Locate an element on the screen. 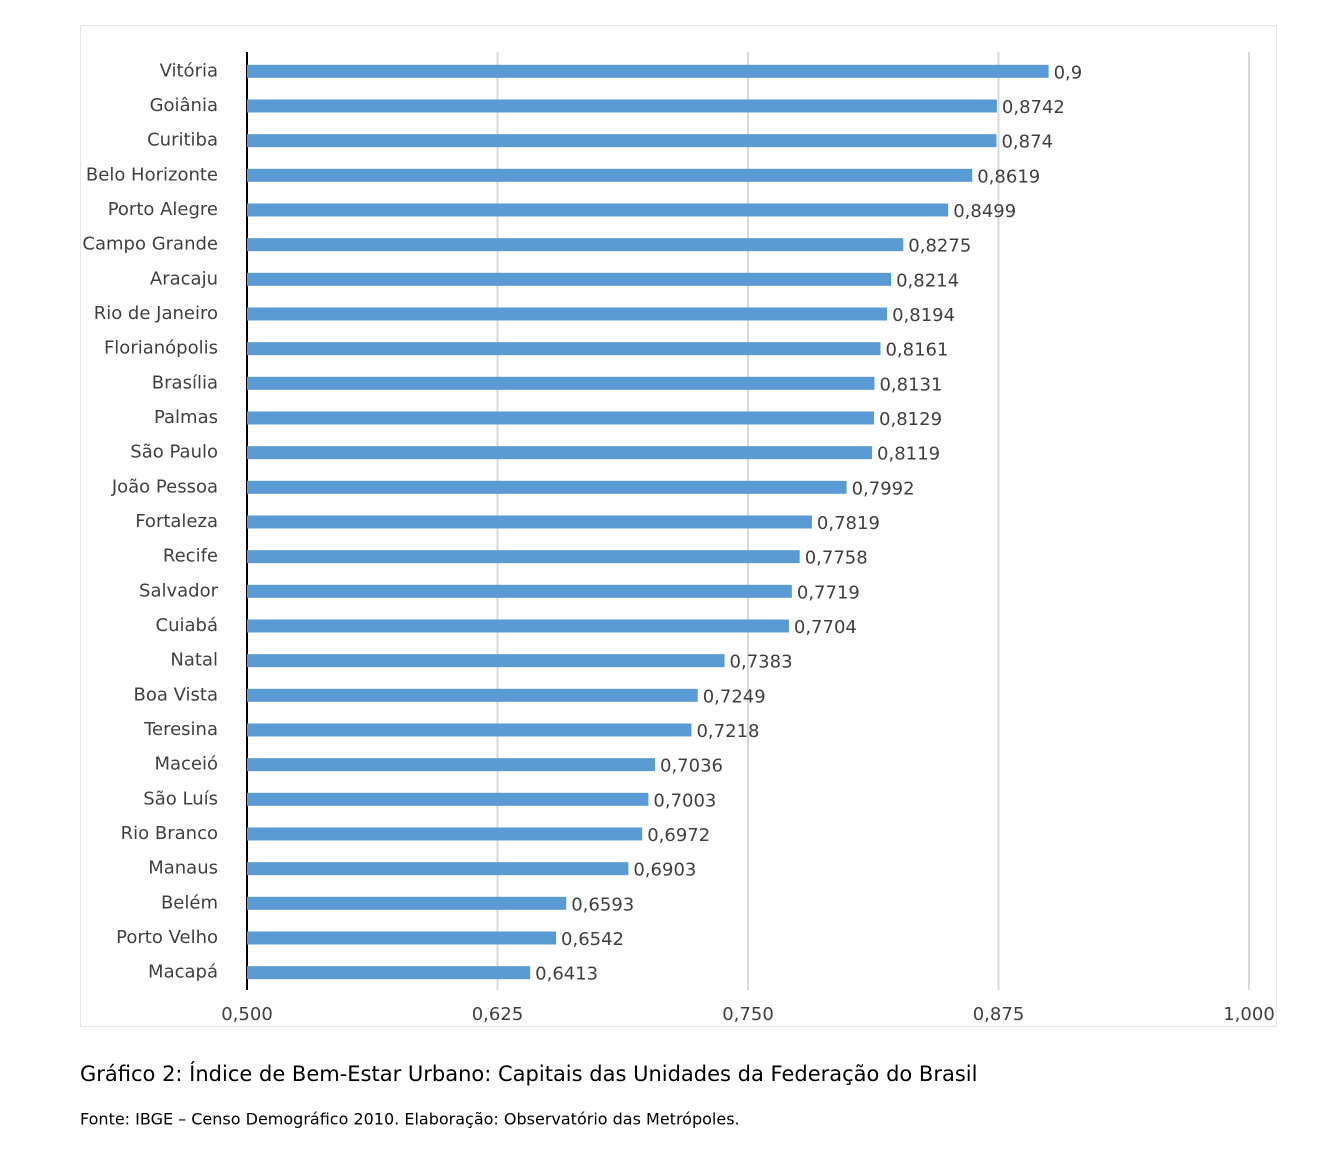 The image size is (1330, 1170). value-label: 0,7704 is located at coordinates (825, 627).